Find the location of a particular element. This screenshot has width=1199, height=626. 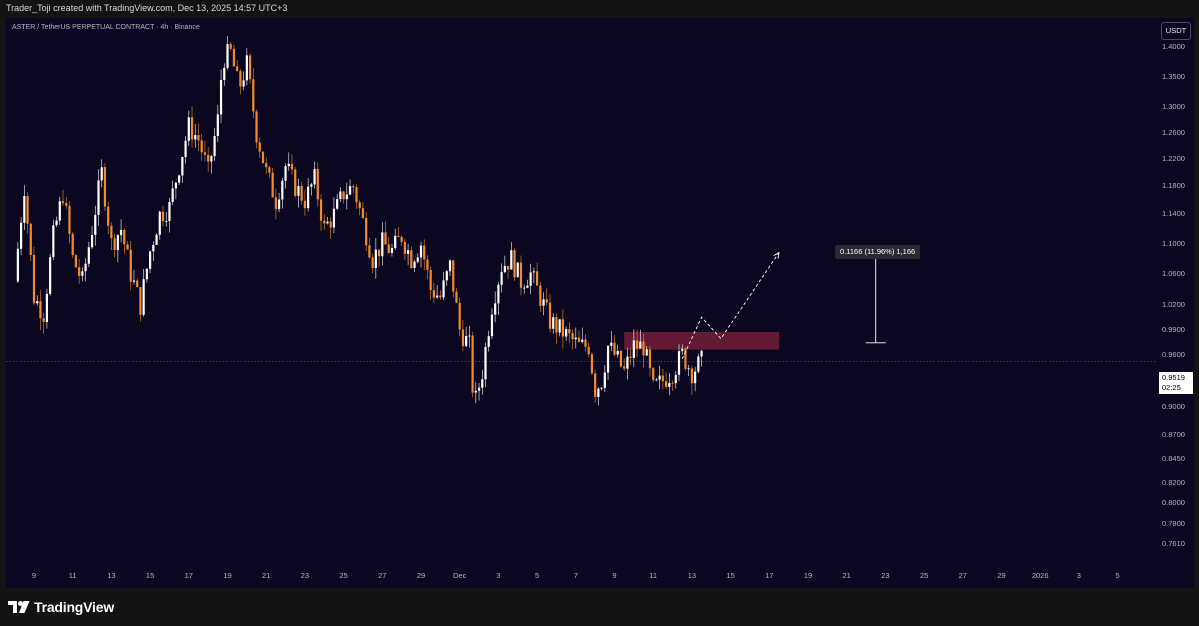

time-tick-label: 29 is located at coordinates (421, 575).